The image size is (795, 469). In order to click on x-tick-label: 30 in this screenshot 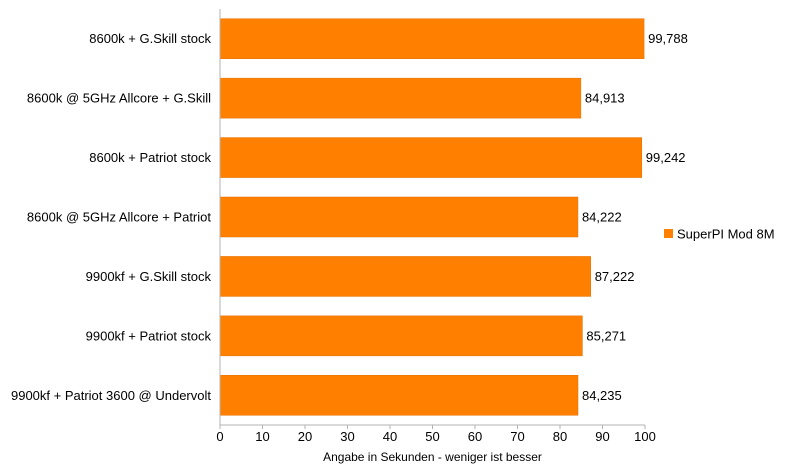, I will do `click(347, 436)`.